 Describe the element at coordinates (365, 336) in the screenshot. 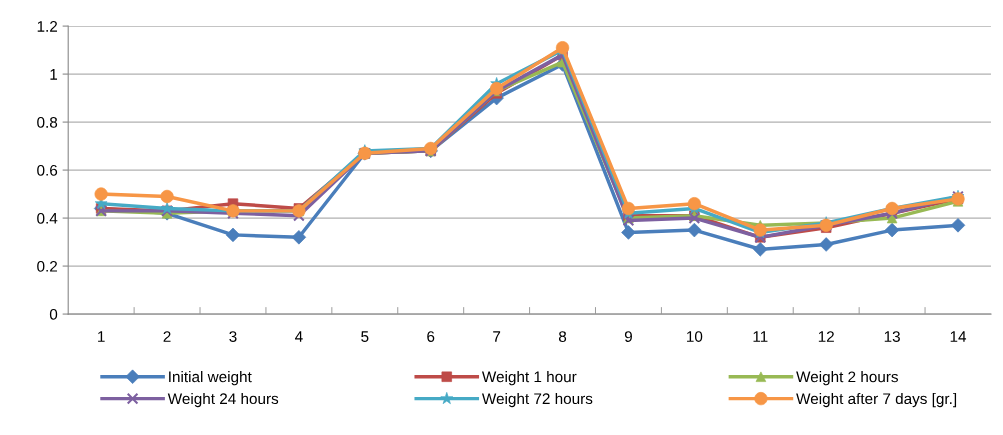

I see `x-tick-label: 5` at that location.